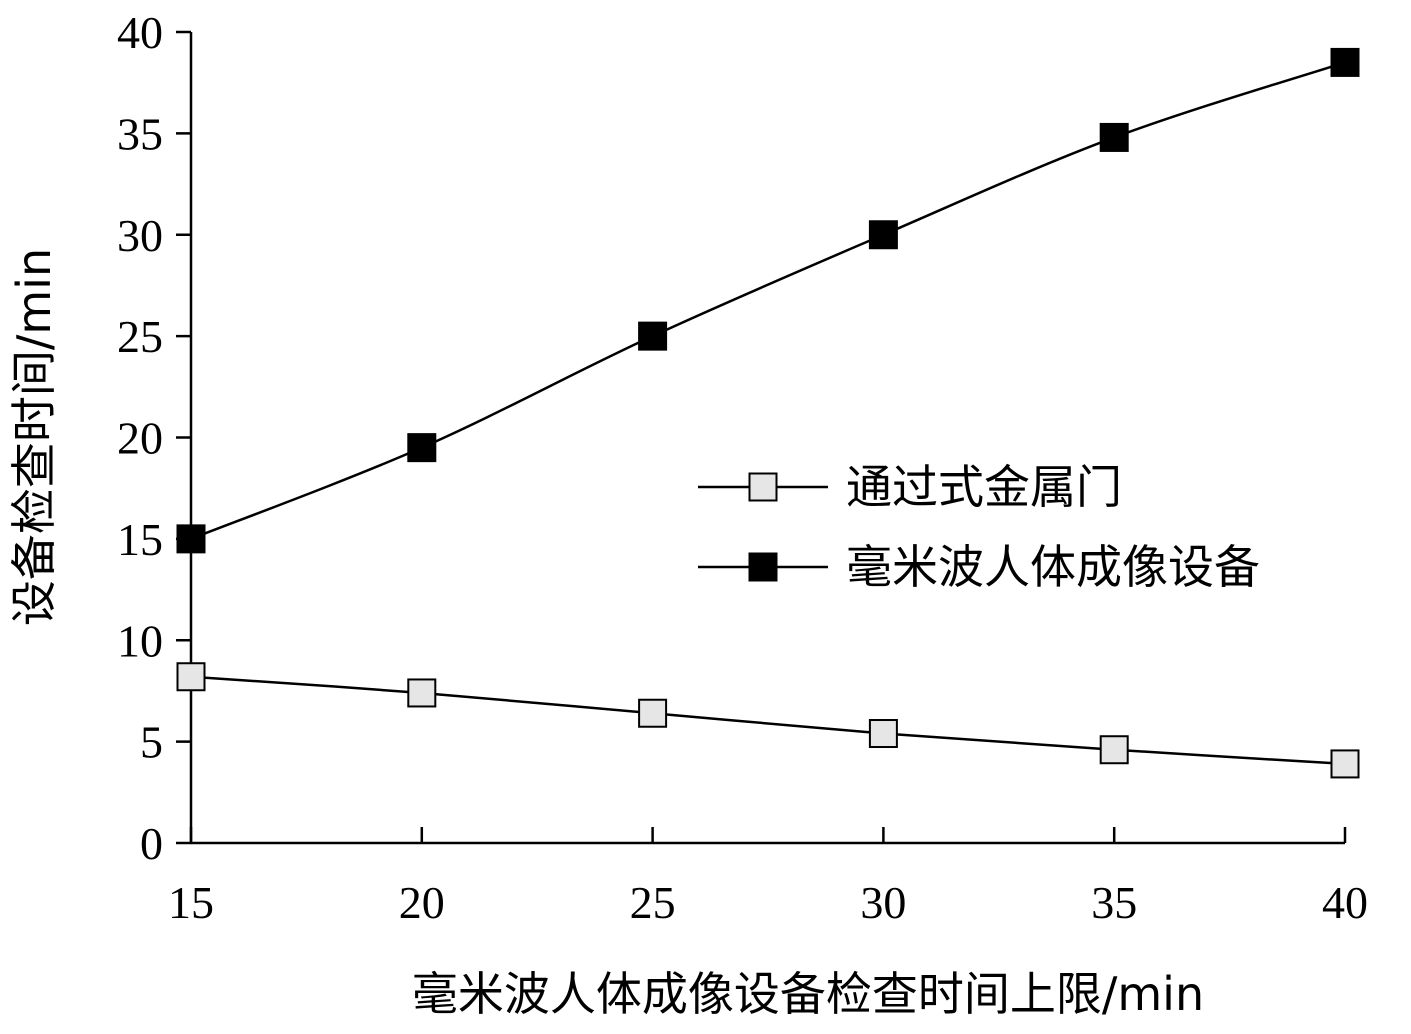 The image size is (1411, 1034). Describe the element at coordinates (1345, 902) in the screenshot. I see `x-tick-label: 40` at that location.